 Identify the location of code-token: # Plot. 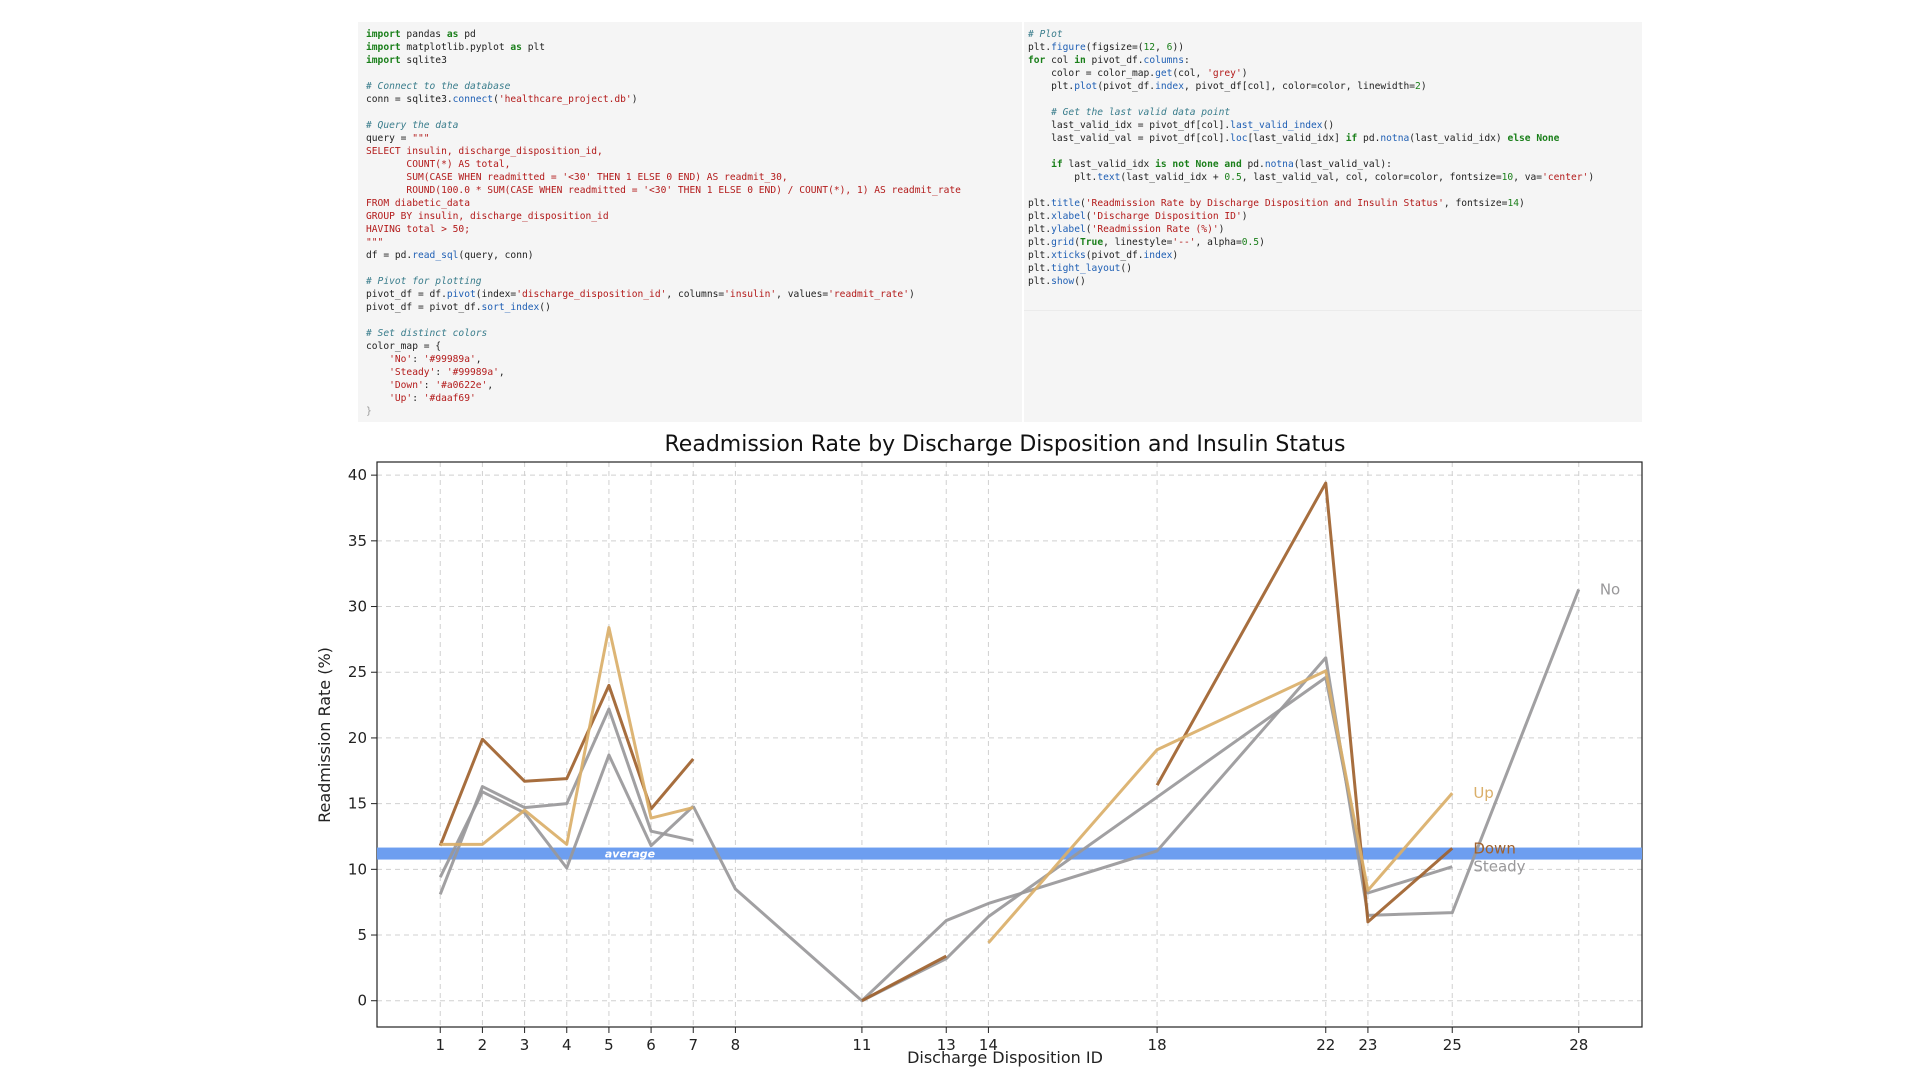
(1045, 34).